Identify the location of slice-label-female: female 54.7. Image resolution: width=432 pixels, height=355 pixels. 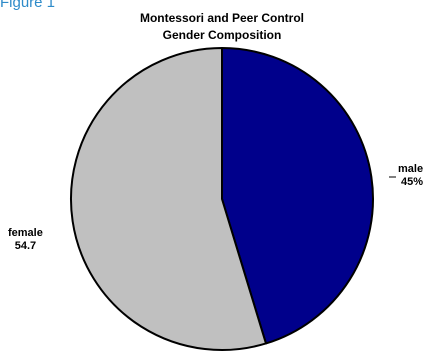
(25, 240).